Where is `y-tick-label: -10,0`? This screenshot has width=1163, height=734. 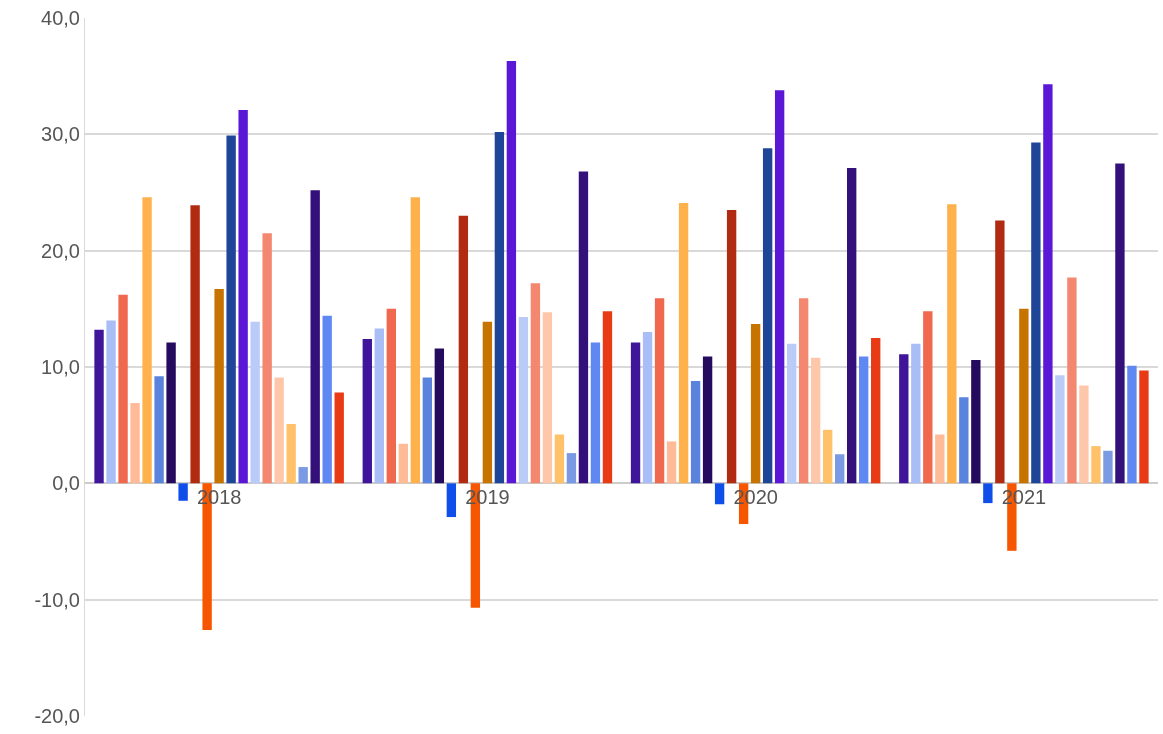
y-tick-label: -10,0 is located at coordinates (57, 599).